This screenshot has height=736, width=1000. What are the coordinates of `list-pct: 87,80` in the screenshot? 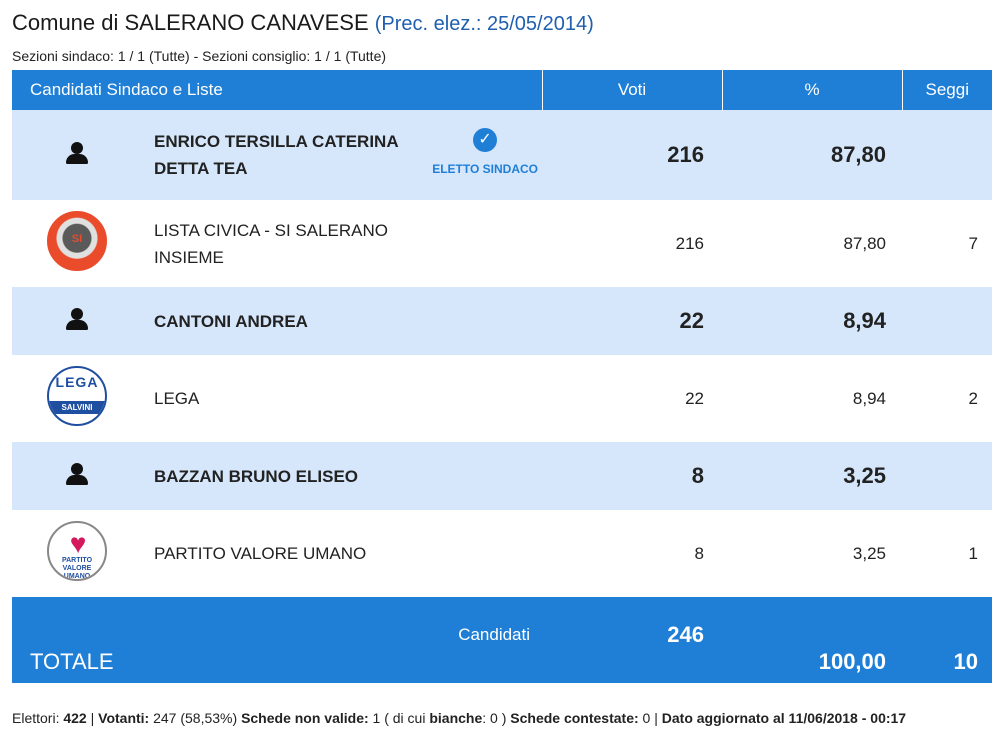 It's located at (865, 243).